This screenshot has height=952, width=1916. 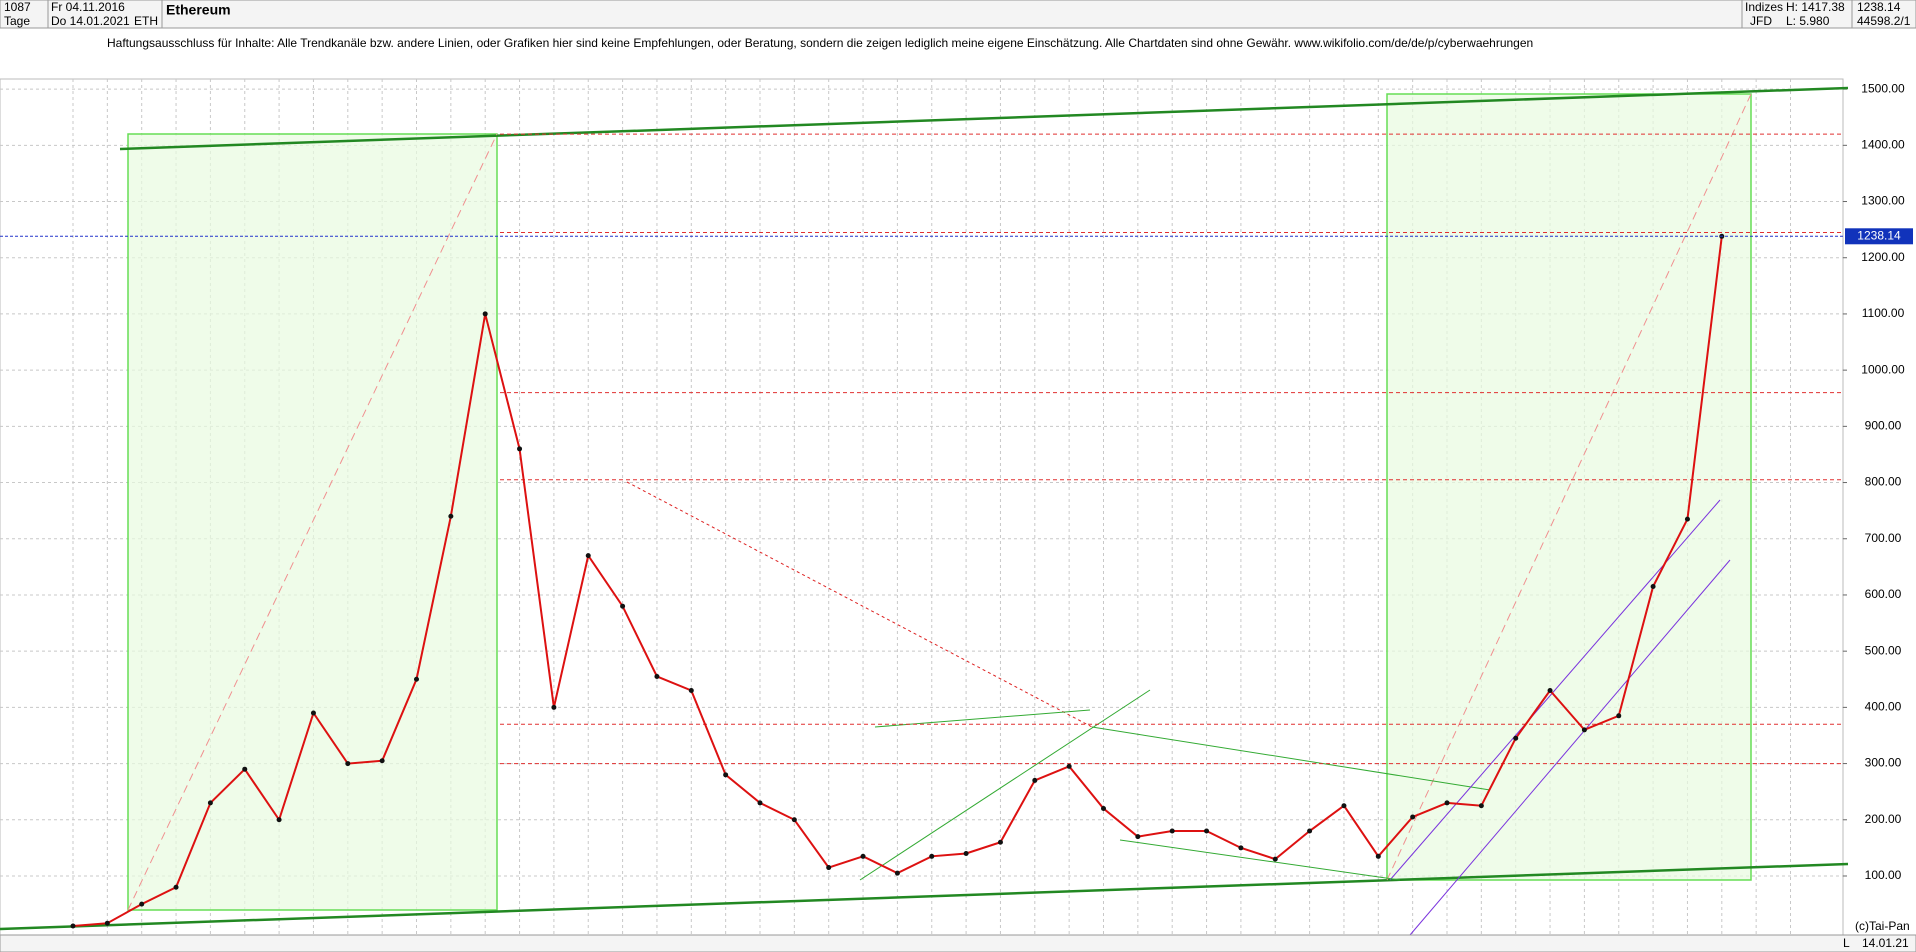 What do you see at coordinates (1883, 707) in the screenshot?
I see `y-tick-label: 400.00` at bounding box center [1883, 707].